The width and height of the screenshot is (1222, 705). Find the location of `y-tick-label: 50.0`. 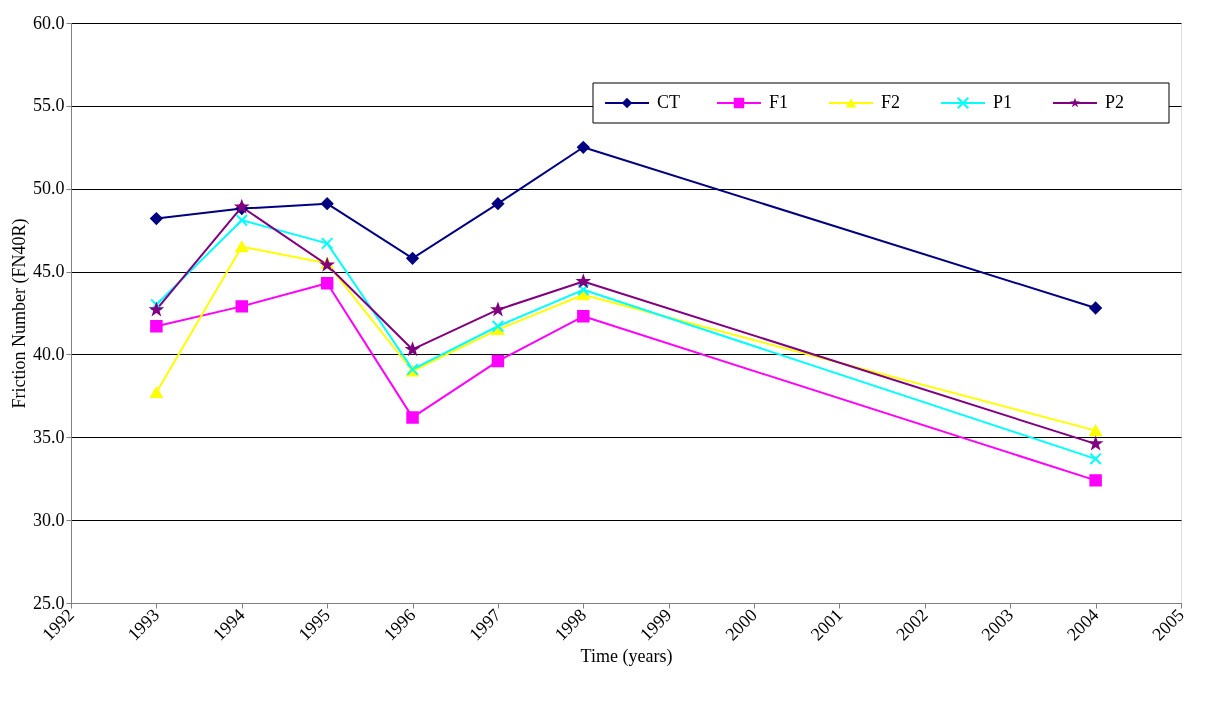

y-tick-label: 50.0 is located at coordinates (49, 188).